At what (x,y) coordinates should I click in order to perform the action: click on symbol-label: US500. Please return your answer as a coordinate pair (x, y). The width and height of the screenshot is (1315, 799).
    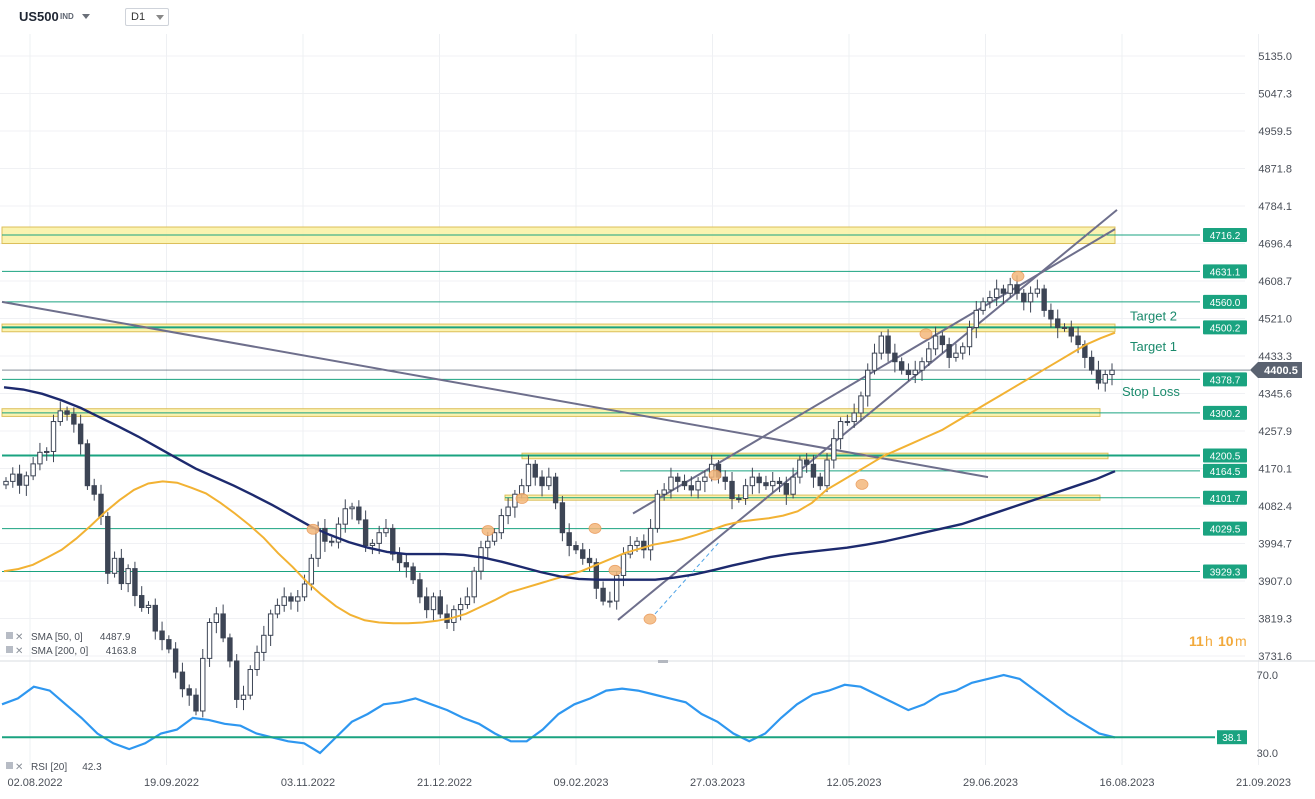
    Looking at the image, I should click on (39, 16).